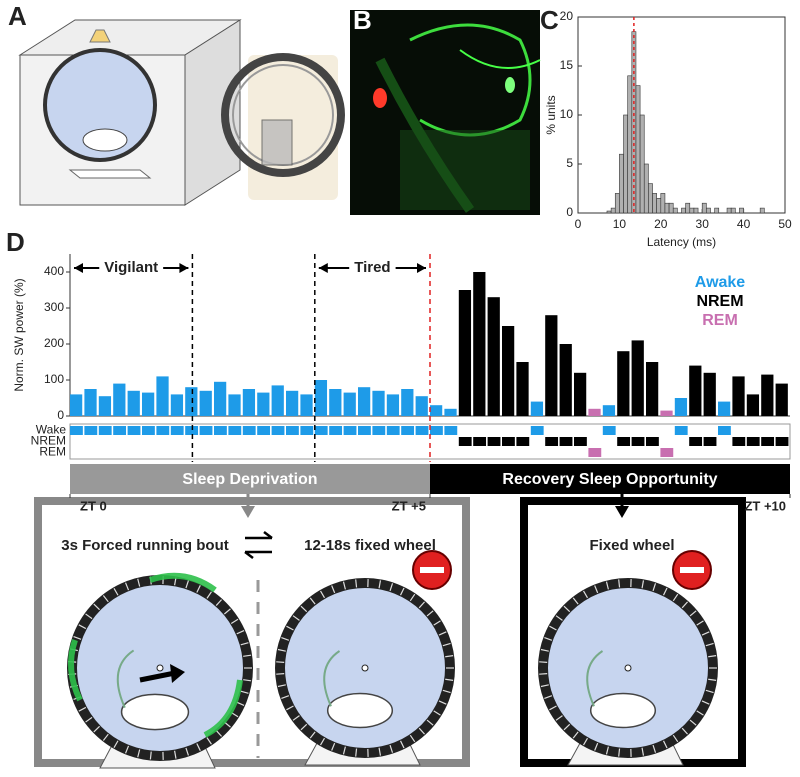 Image resolution: width=800 pixels, height=777 pixels. What do you see at coordinates (93, 505) in the screenshot?
I see `x-tick-label: ZT 0` at bounding box center [93, 505].